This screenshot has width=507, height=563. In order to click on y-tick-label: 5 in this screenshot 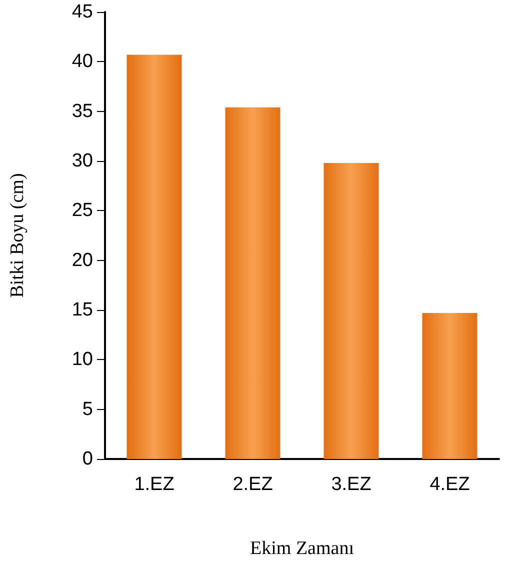, I will do `click(87, 409)`.